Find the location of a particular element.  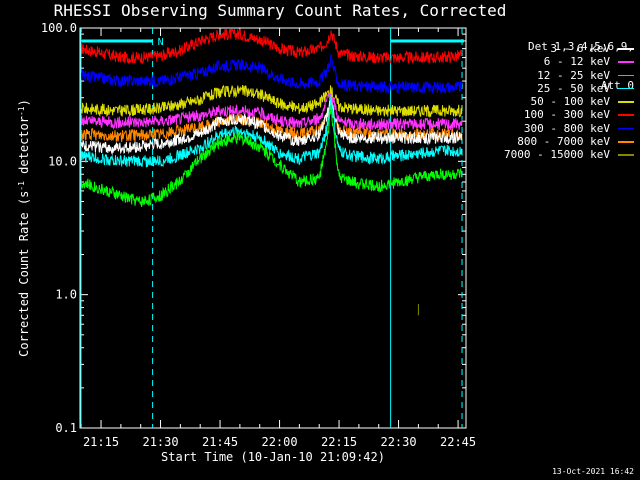

x-tick-label: 22:30 is located at coordinates (398, 442).